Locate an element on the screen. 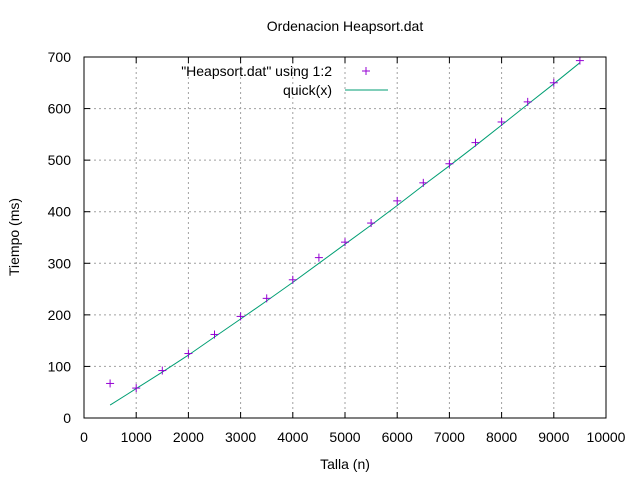  legend-marker-points is located at coordinates (366, 71).